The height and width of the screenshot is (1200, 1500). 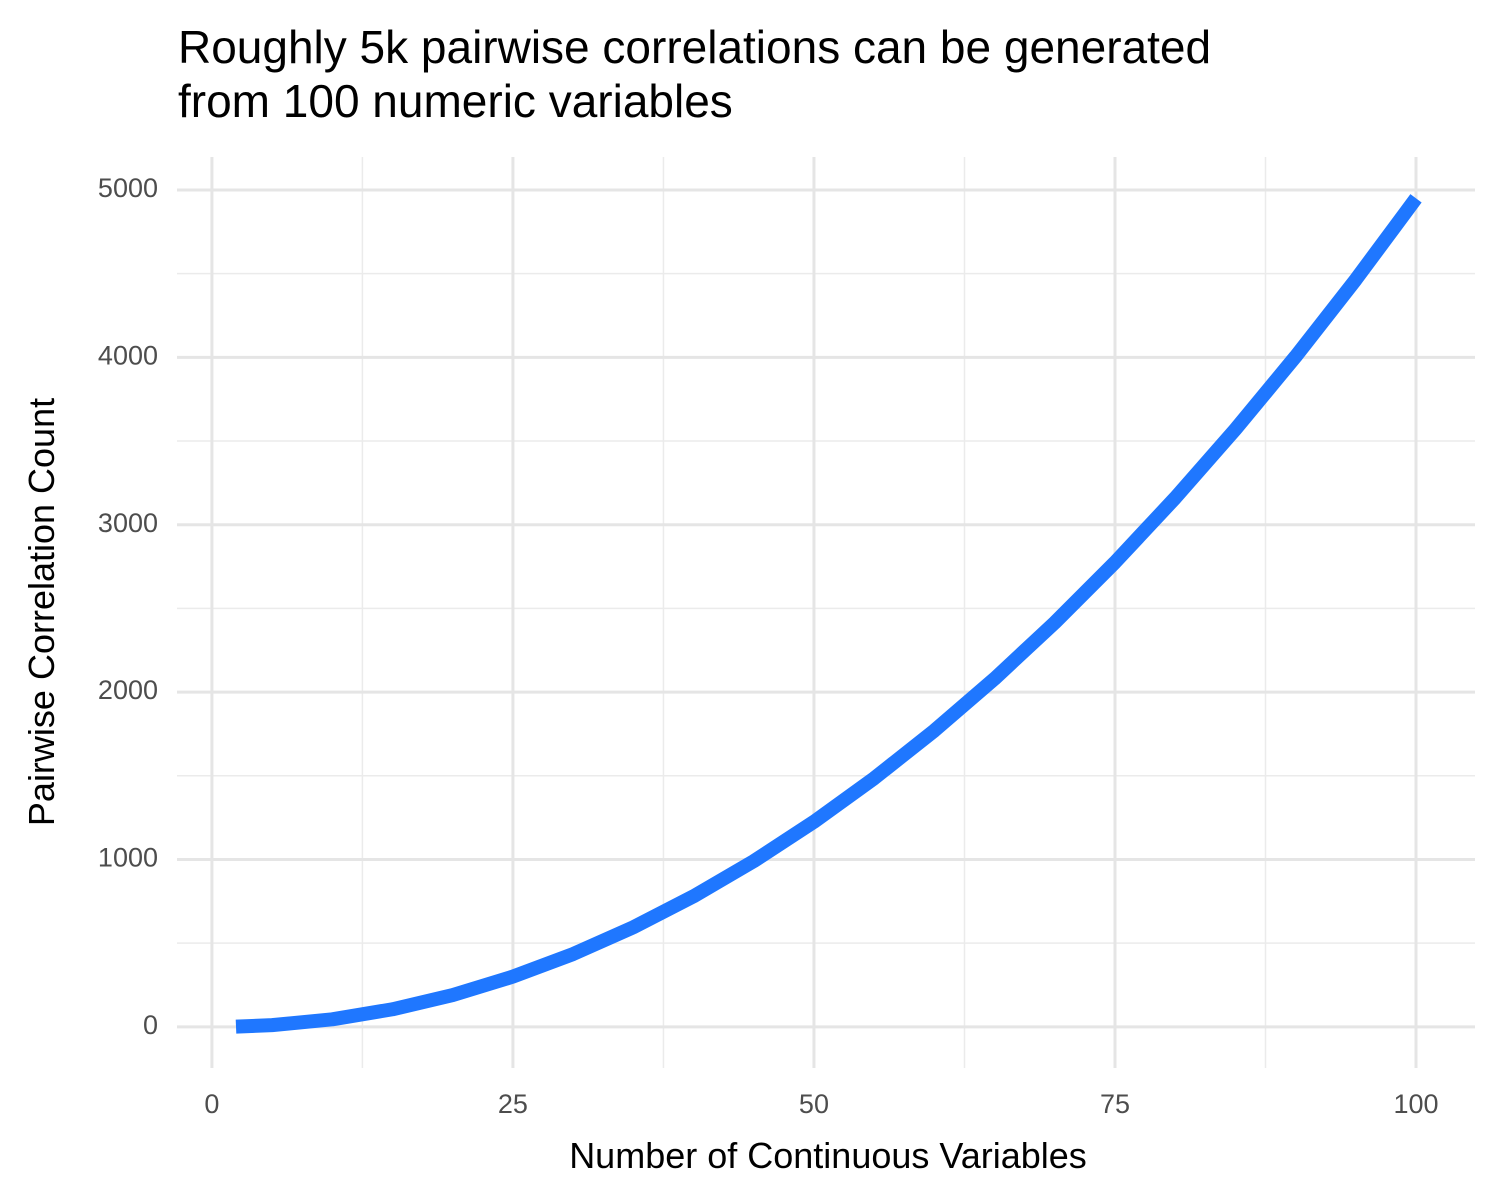 I want to click on x-tick-label: 100, so click(x=1415, y=1104).